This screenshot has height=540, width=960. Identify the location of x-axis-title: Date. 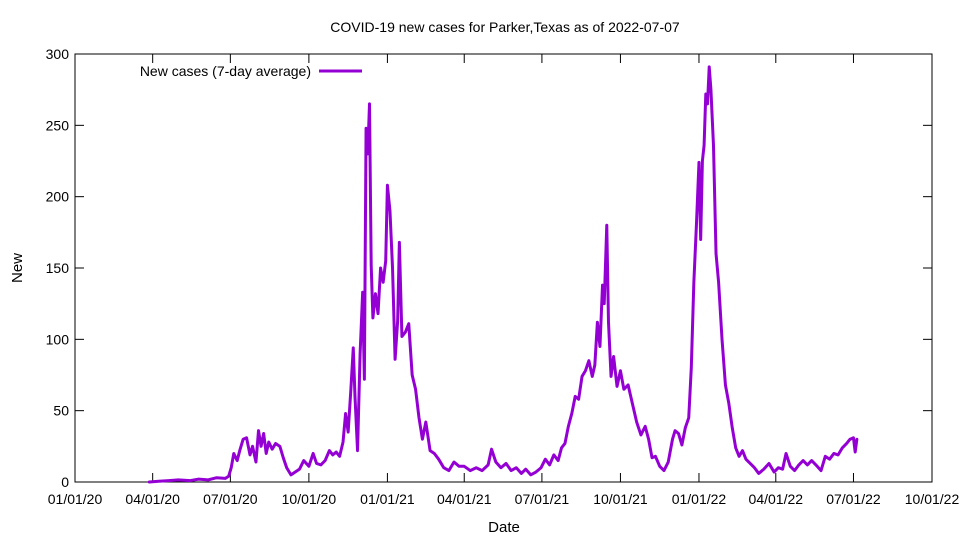
(504, 527).